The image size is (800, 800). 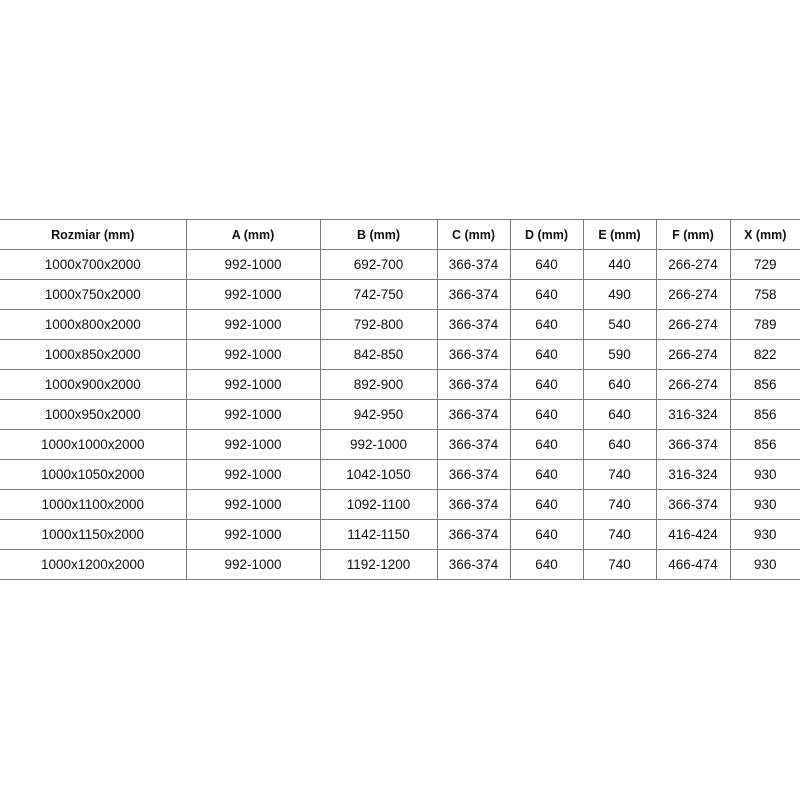 I want to click on table-cell: 1000x1150x2000, so click(x=93, y=534).